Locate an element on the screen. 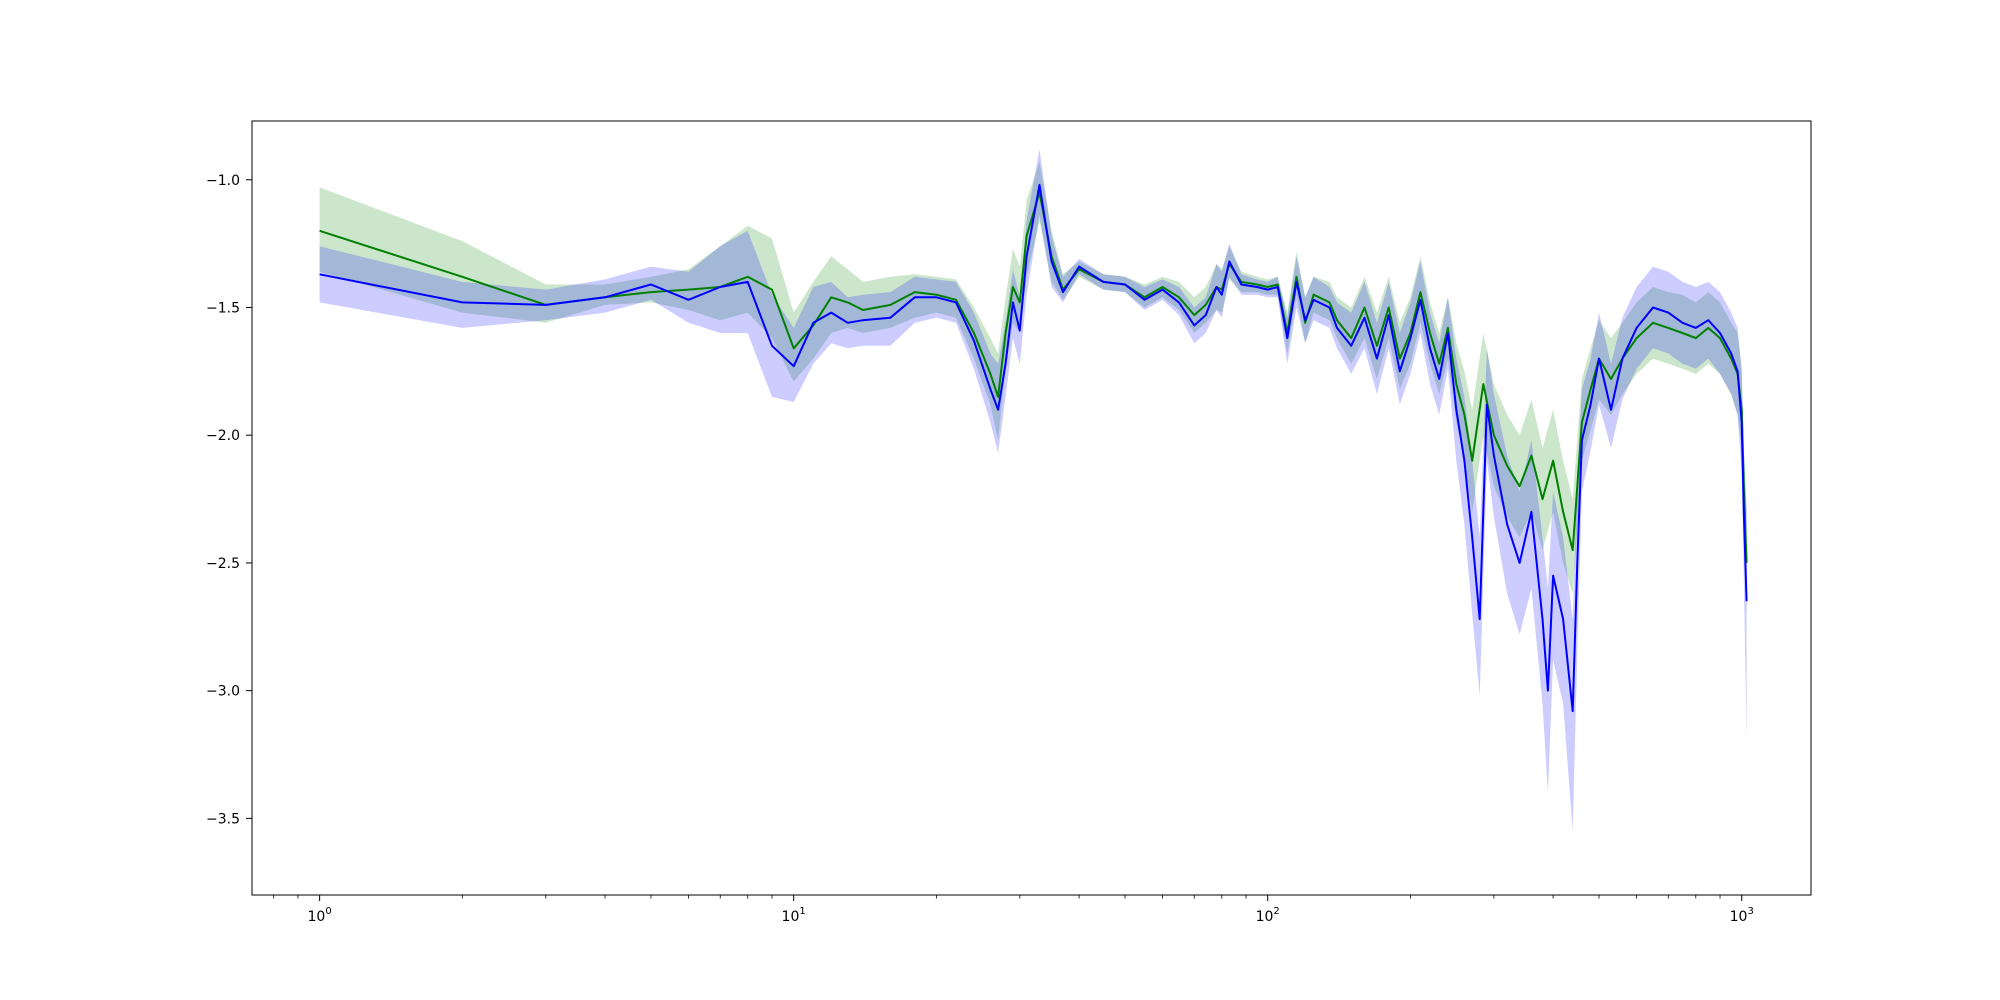 This screenshot has height=1000, width=2000. y-tick-label: −2.0 is located at coordinates (223, 436).